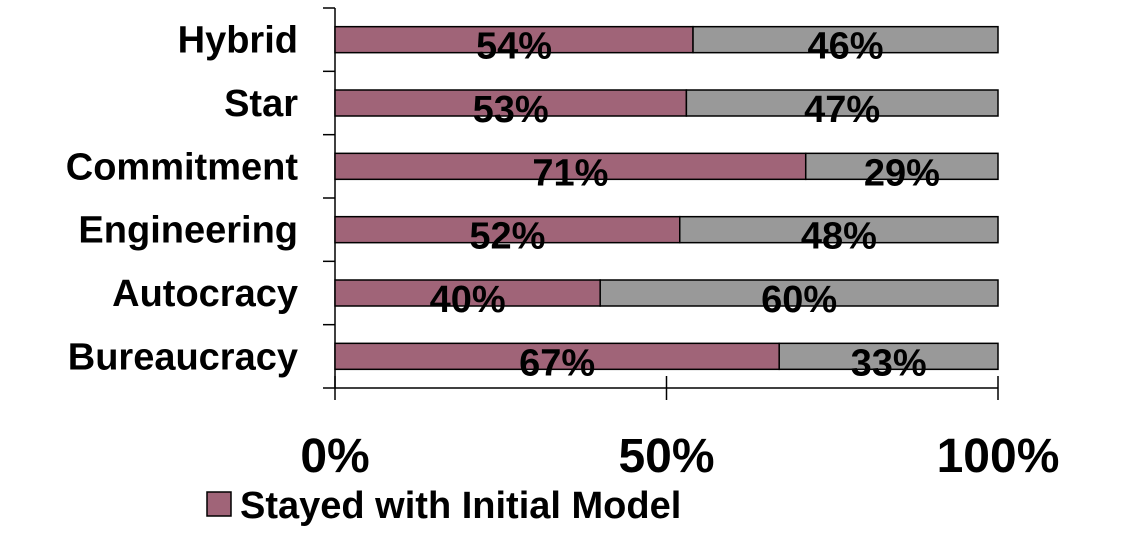 Image resolution: width=1128 pixels, height=534 pixels. What do you see at coordinates (998, 456) in the screenshot?
I see `x-tick-label: 100%` at bounding box center [998, 456].